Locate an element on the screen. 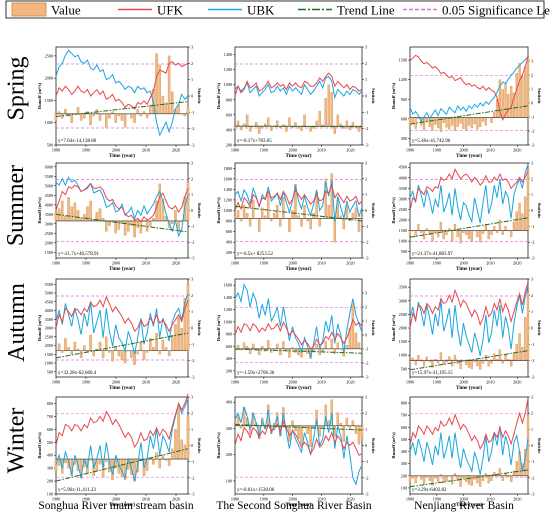 Image resolution: width=550 pixels, height=523 pixels. y2-tick-label: 0 is located at coordinates (532, 210).